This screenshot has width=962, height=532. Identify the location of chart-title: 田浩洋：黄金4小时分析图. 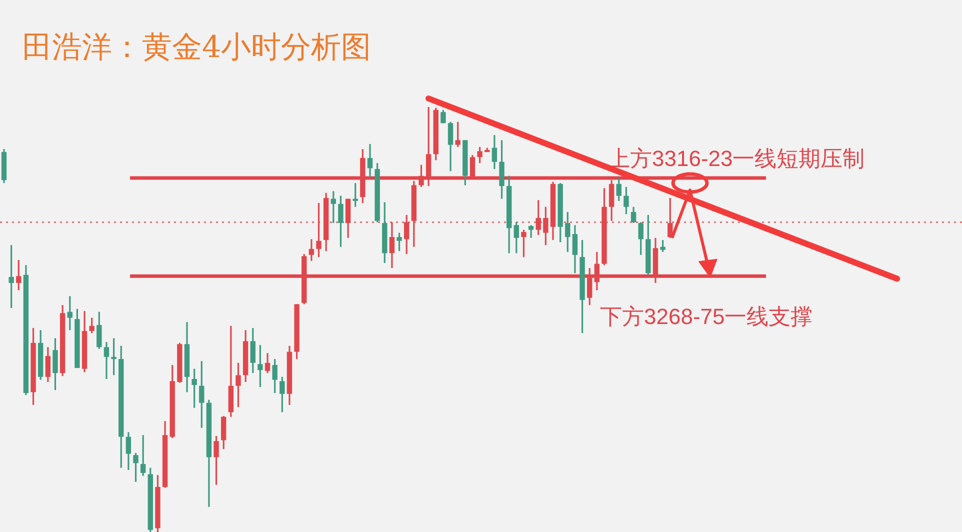
(197, 47).